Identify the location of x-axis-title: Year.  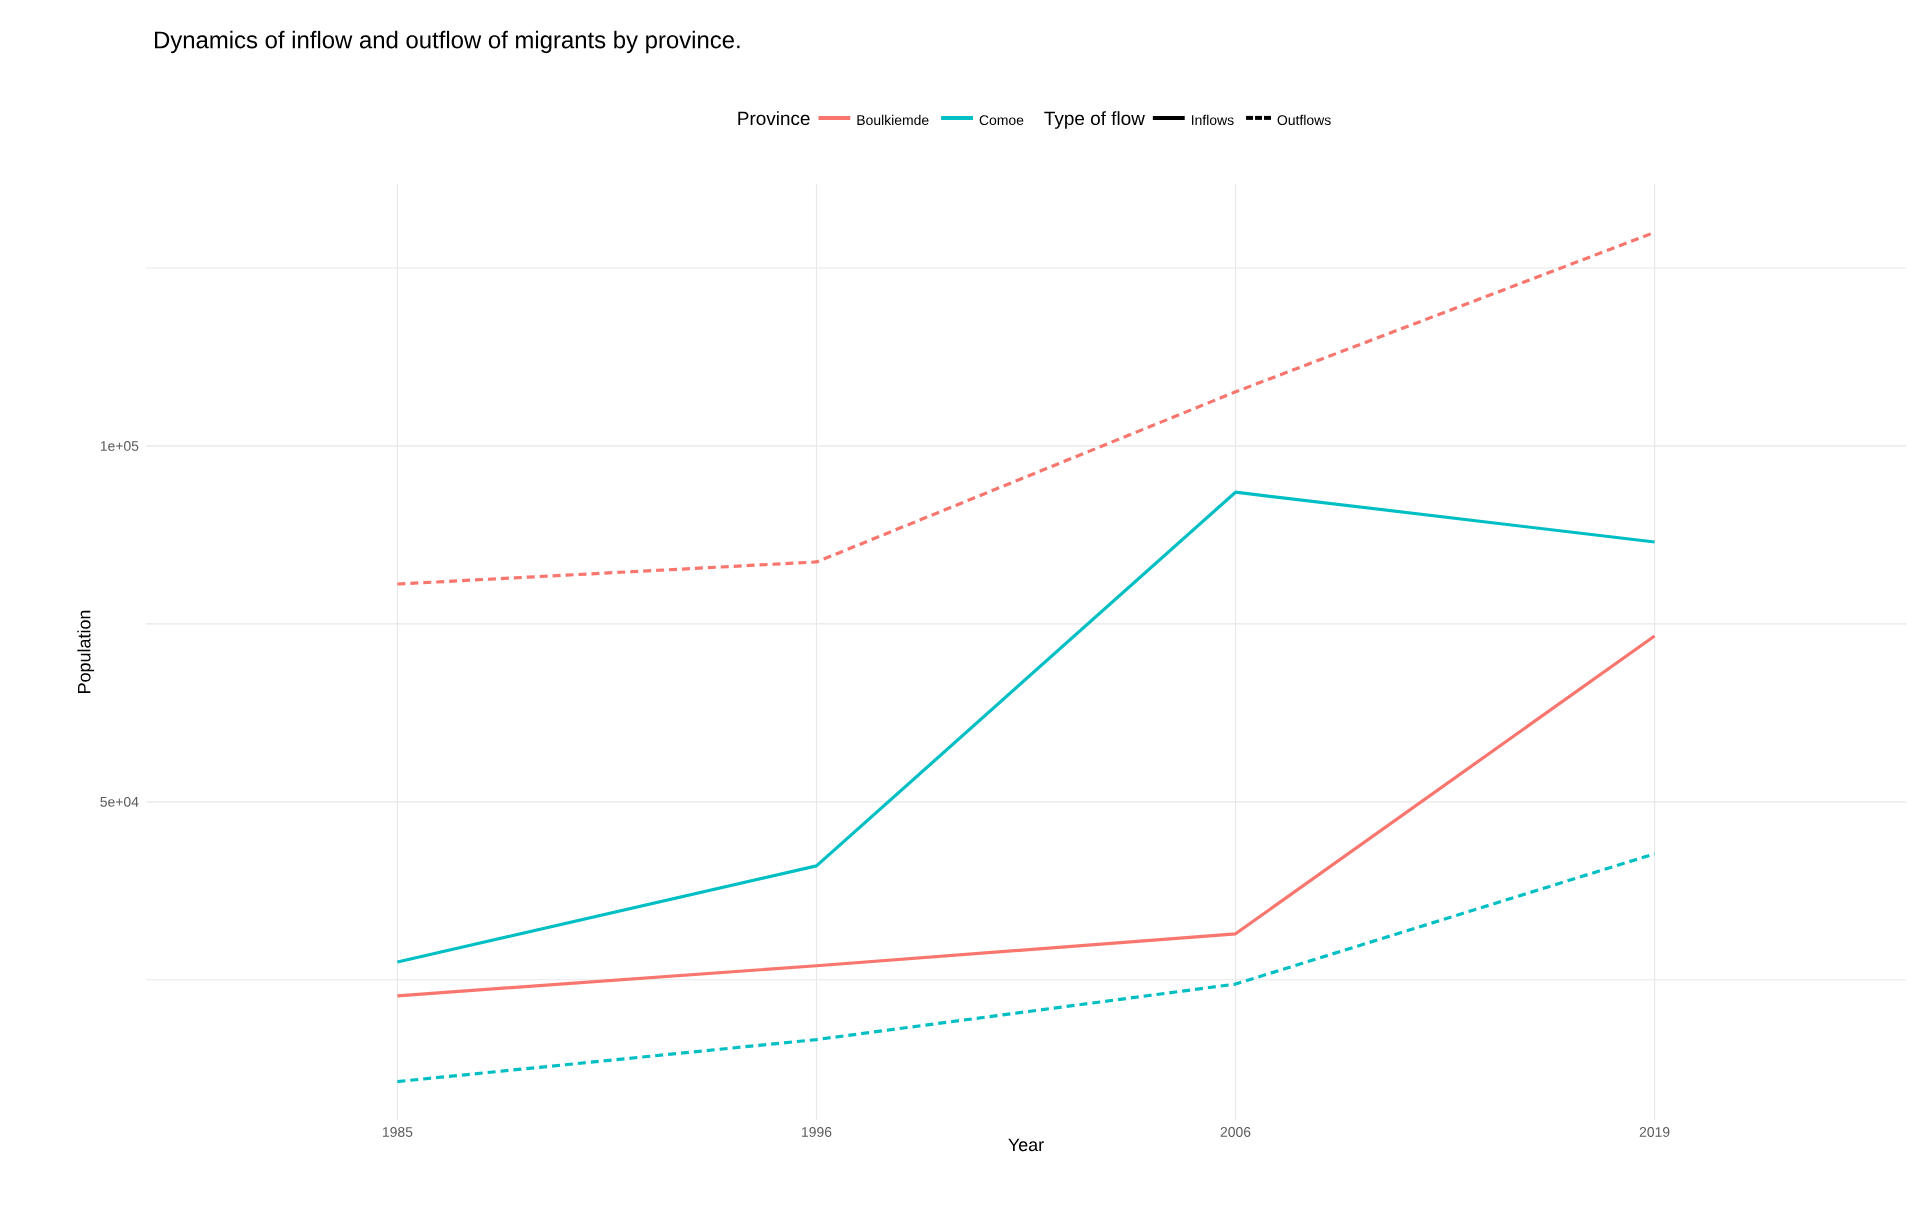
(1026, 1145).